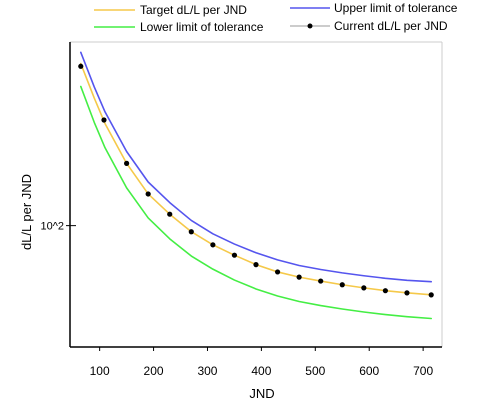 Image resolution: width=481 pixels, height=413 pixels. I want to click on x-tick-label-1: 200, so click(154, 371).